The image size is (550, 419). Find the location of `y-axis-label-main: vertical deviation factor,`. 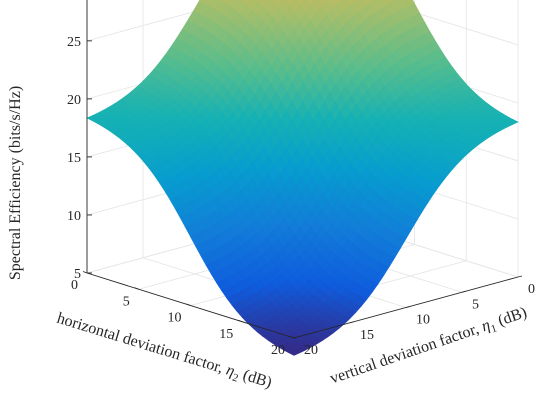

y-axis-label-main: vertical deviation factor, is located at coordinates (406, 353).